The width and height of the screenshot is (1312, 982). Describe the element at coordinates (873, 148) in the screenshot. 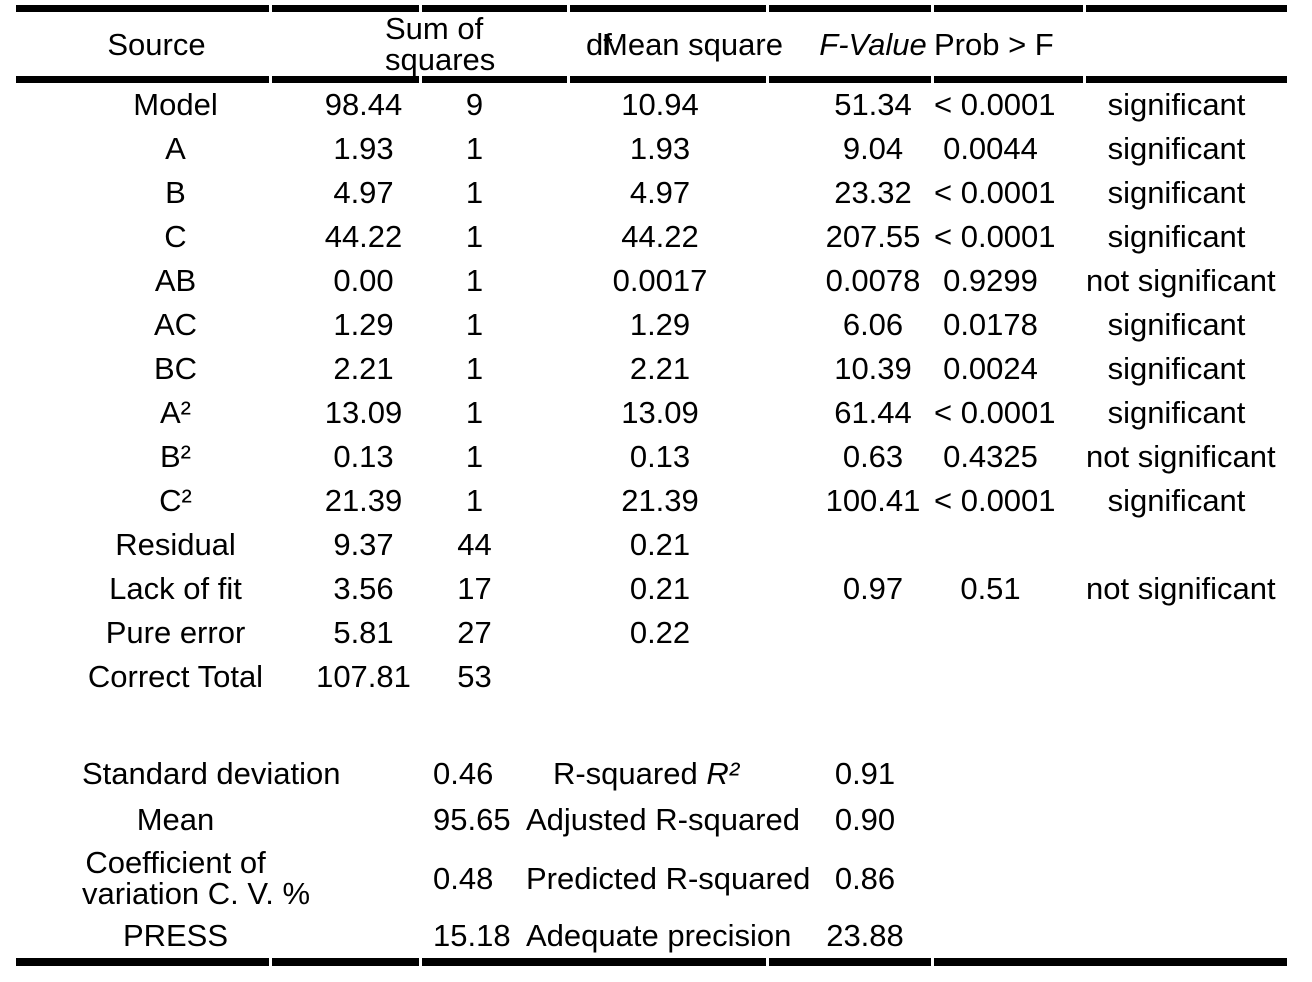

I see `cell-f: 9.04` at that location.